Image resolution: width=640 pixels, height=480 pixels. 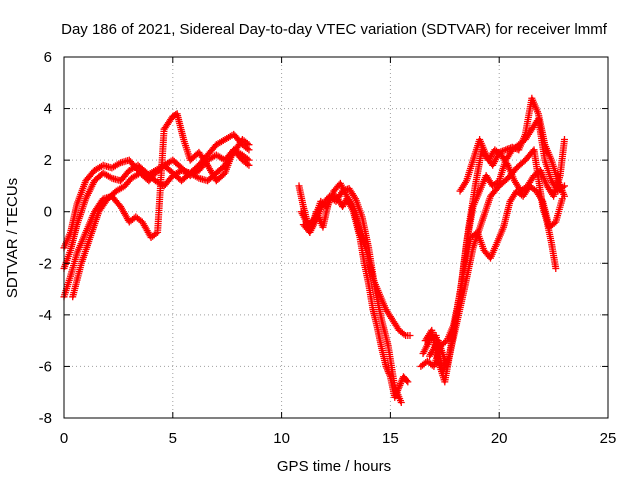 I want to click on x-tick-label: 5, so click(x=173, y=438).